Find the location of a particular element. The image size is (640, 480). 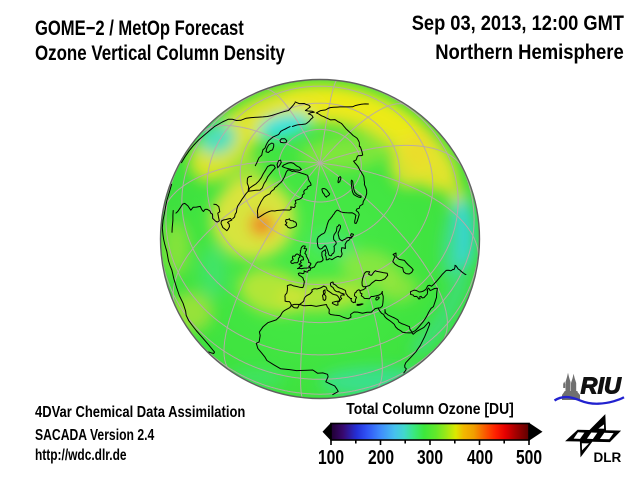

svg-text: RIU is located at coordinates (602, 386).